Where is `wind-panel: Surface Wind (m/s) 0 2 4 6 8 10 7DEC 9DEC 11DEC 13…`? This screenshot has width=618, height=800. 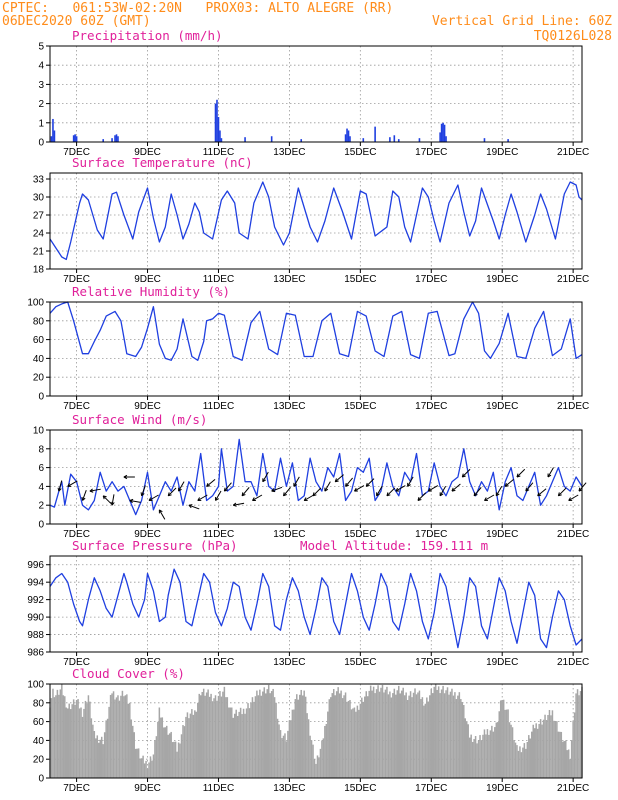
wind-panel: Surface Wind (m/s) 0 2 4 6 8 10 7DEC 9DEC 11DEC 13… is located at coordinates (311, 476).